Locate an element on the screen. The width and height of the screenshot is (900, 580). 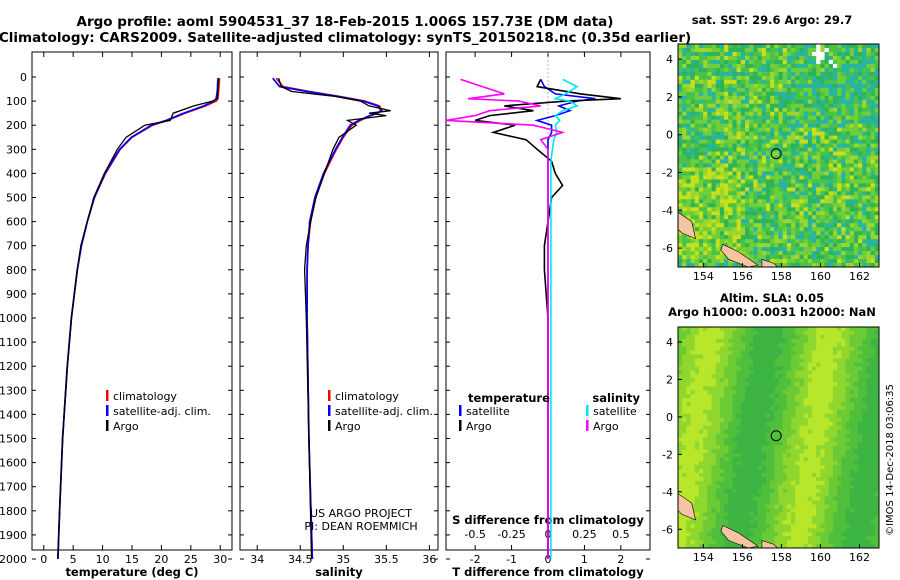
diff-legend-sal-swatch is located at coordinates (587, 425).